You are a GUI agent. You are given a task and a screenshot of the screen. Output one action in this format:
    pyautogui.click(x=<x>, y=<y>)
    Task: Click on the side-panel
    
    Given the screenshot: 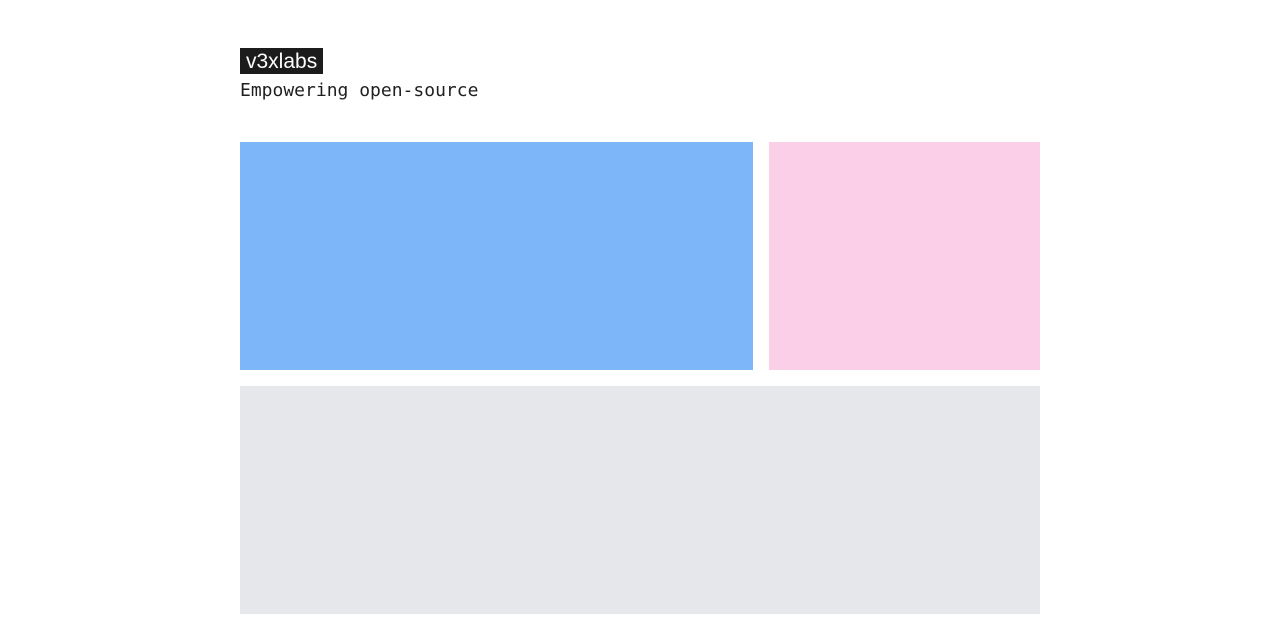 What is the action you would take?
    pyautogui.click(x=904, y=256)
    